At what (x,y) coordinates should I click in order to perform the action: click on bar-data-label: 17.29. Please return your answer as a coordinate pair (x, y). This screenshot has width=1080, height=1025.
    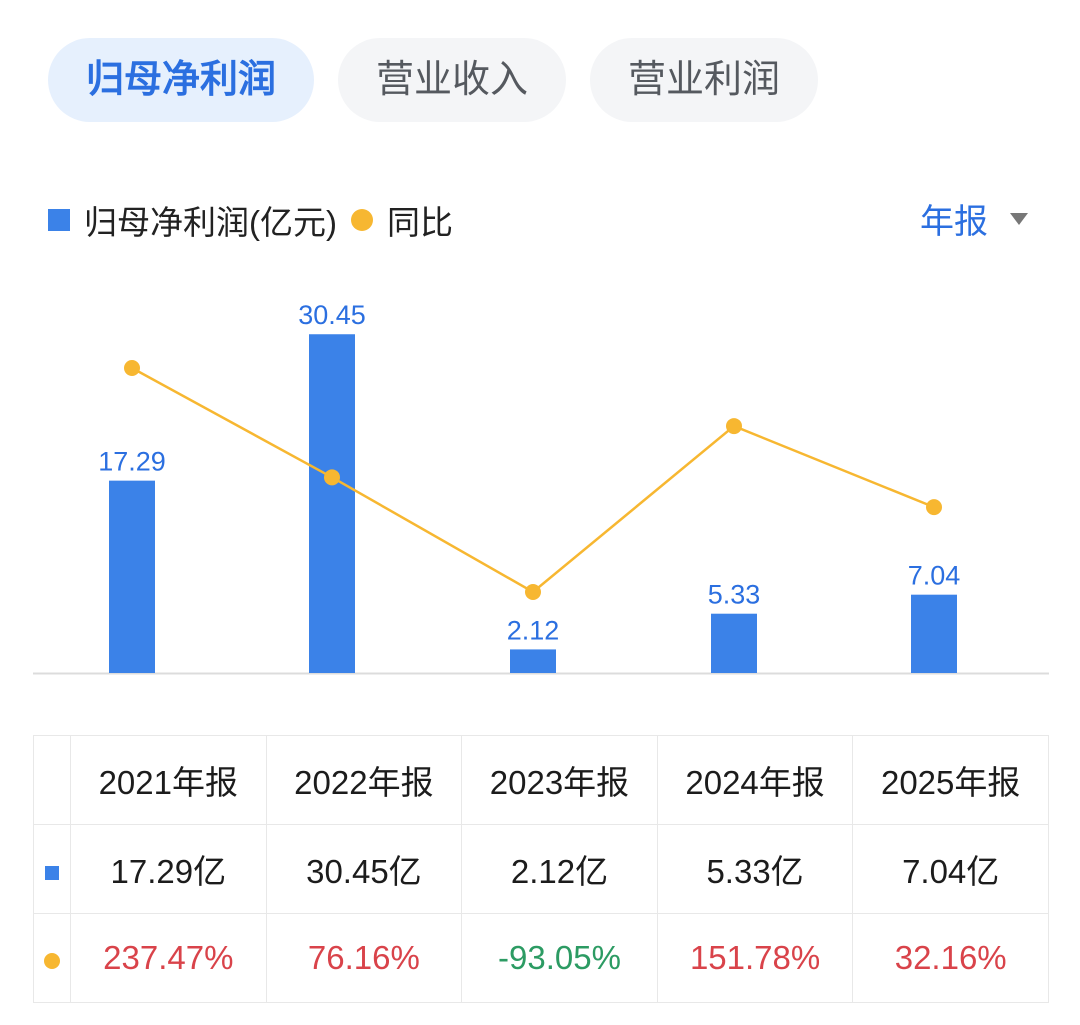
    Looking at the image, I should click on (132, 462).